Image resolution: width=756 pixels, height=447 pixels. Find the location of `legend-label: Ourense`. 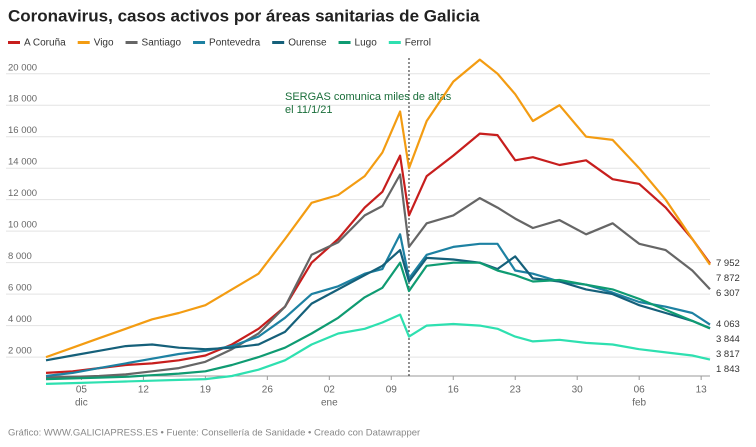

legend-label: Ourense is located at coordinates (307, 43).